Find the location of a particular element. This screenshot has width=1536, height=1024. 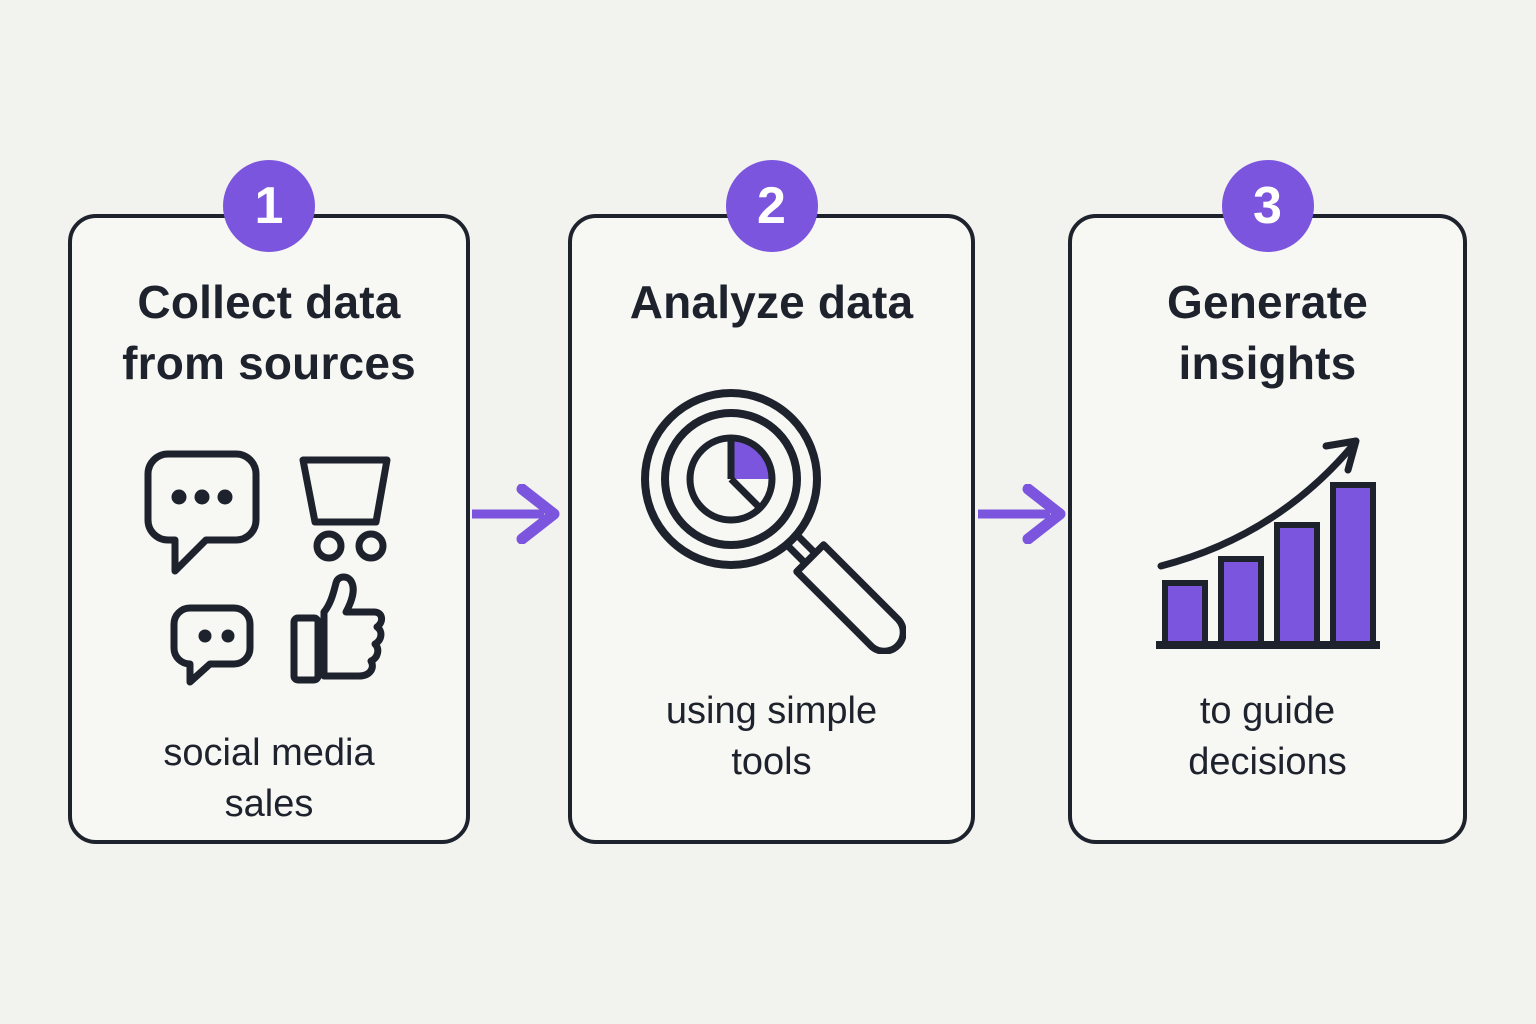

step-3-number: 3 is located at coordinates (1267, 206).